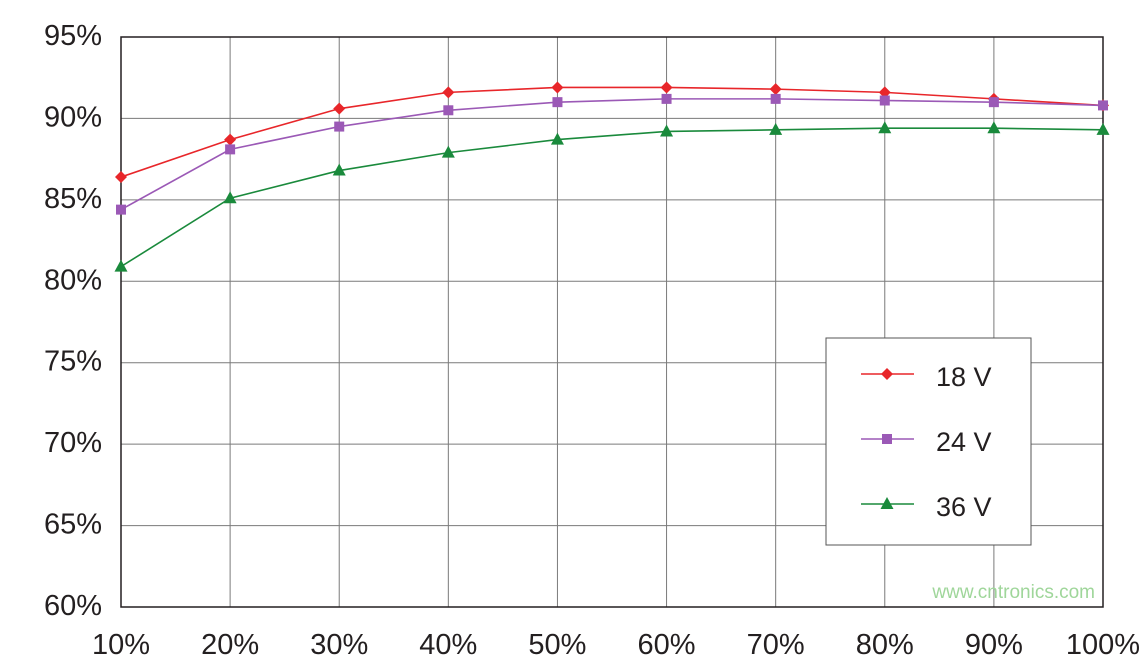  What do you see at coordinates (885, 645) in the screenshot?
I see `x-tick-label: 80%` at bounding box center [885, 645].